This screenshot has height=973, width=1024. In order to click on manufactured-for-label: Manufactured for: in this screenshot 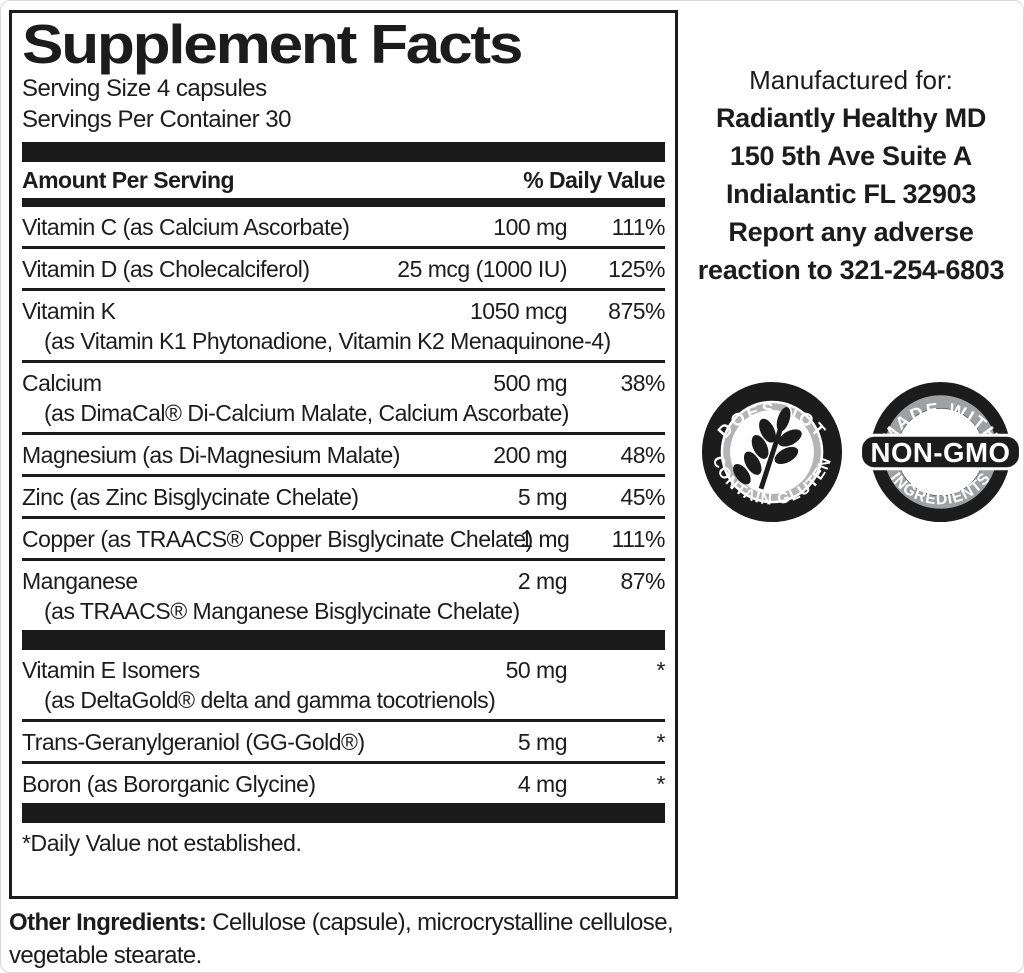, I will do `click(851, 80)`.